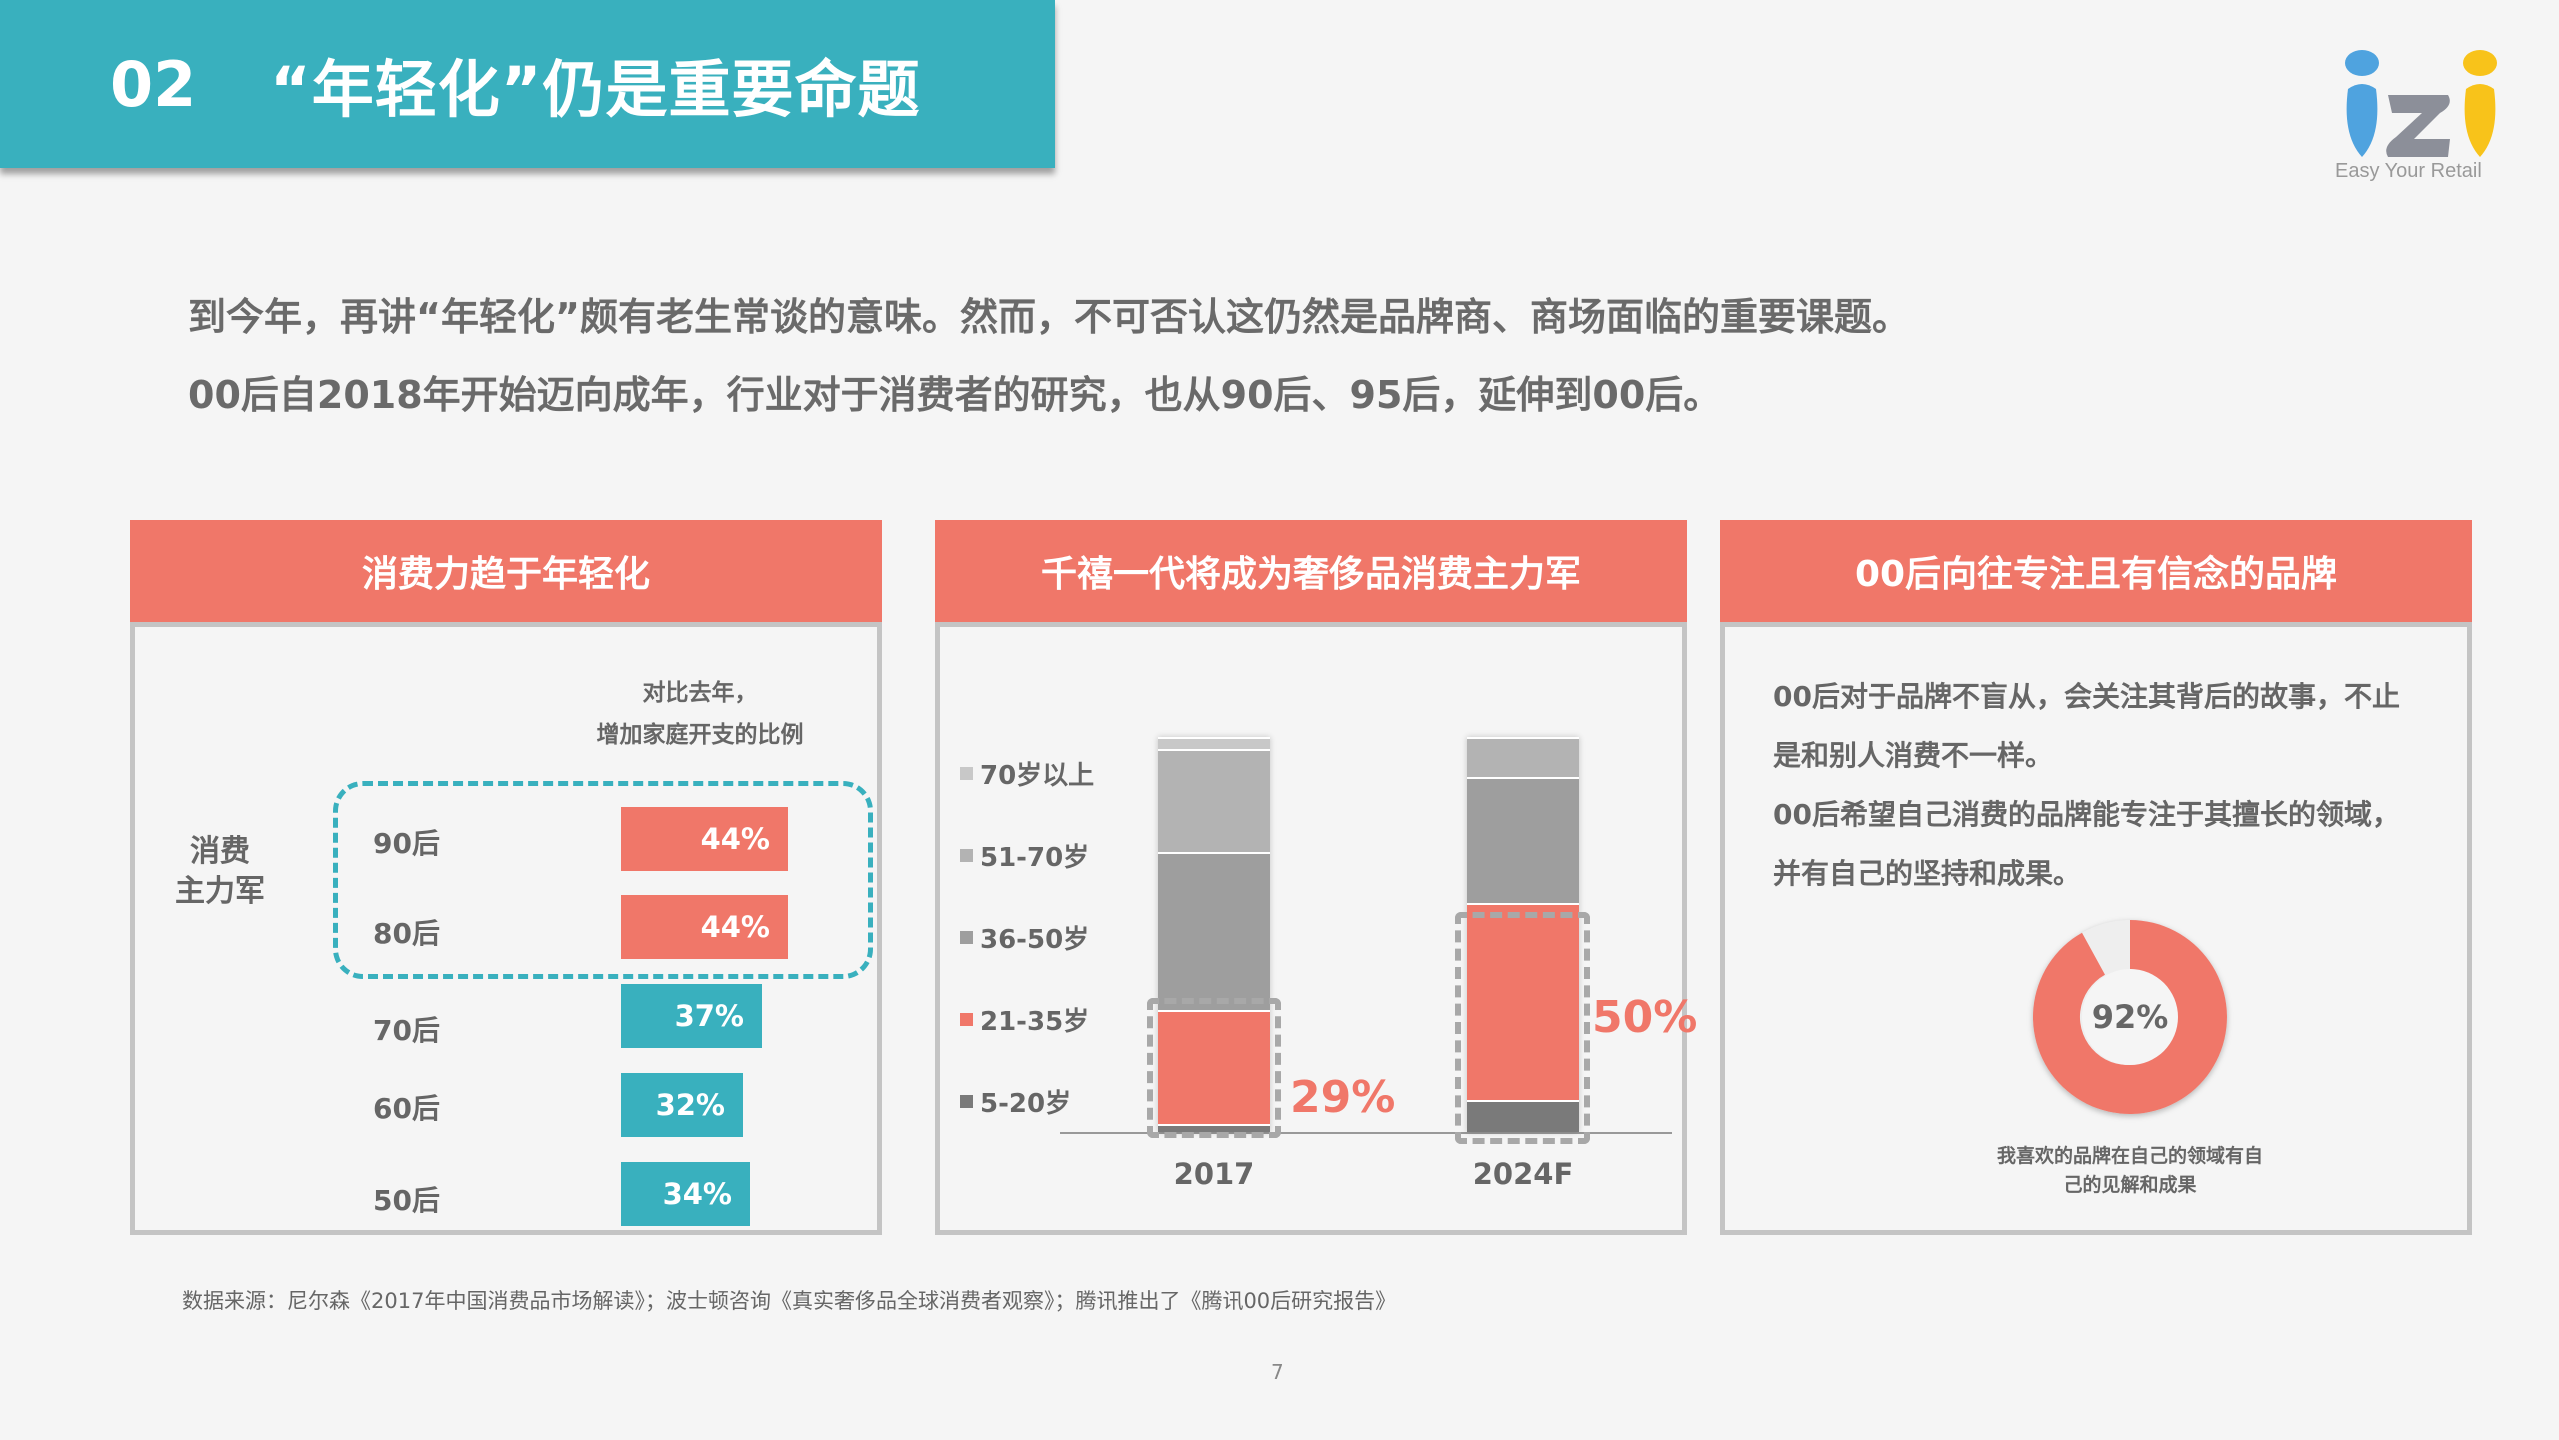 This screenshot has height=1440, width=2559. Describe the element at coordinates (2129, 1156) in the screenshot. I see `donut-caption-line-1: 我喜欢的品牌在自己的领域有自` at that location.